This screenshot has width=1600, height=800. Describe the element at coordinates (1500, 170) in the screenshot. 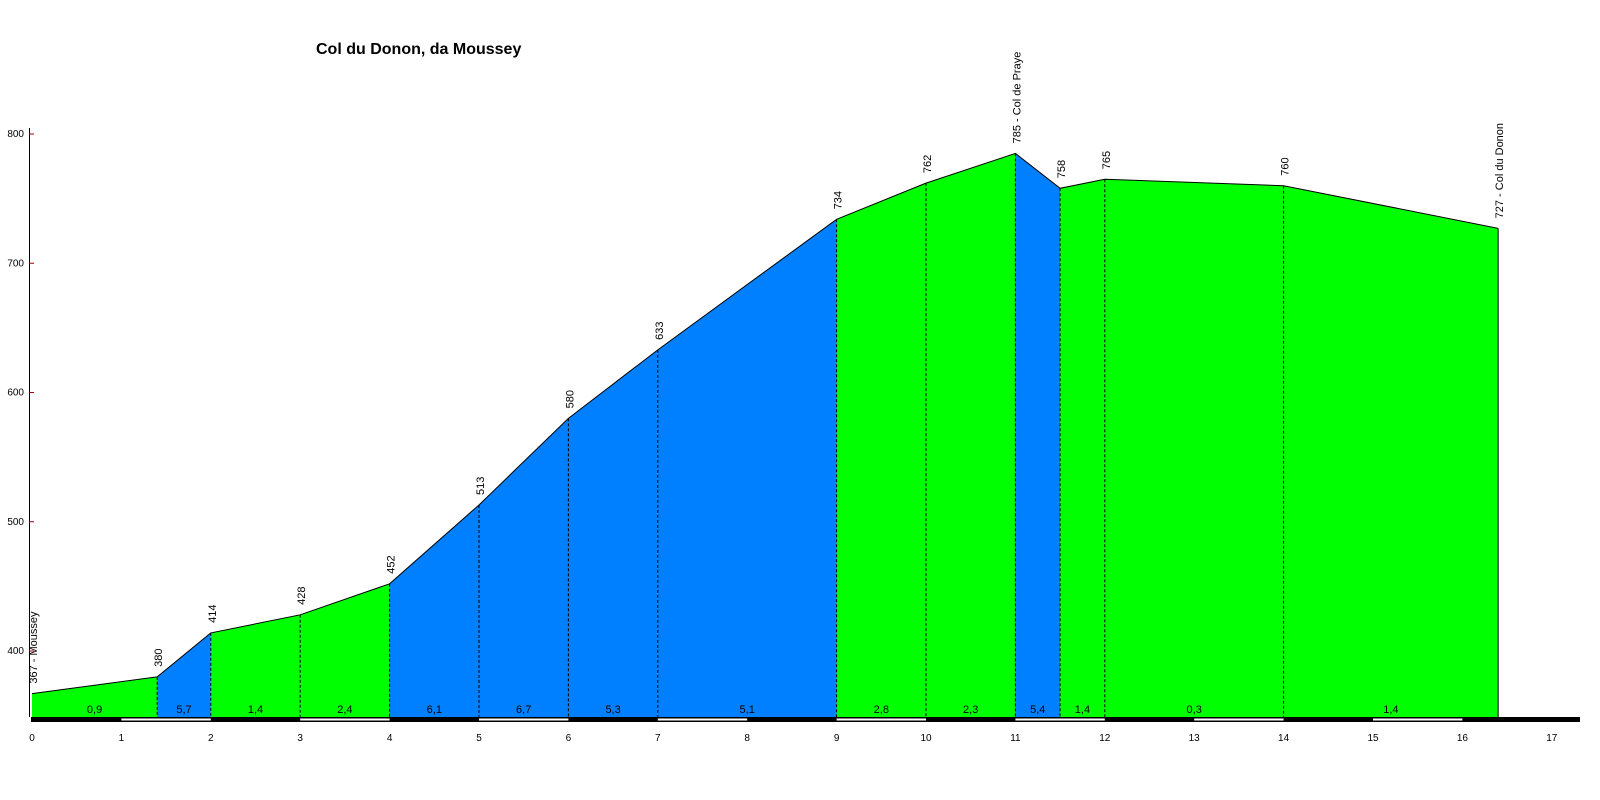

I see `altitude-label: 727 - Col du Donon` at that location.